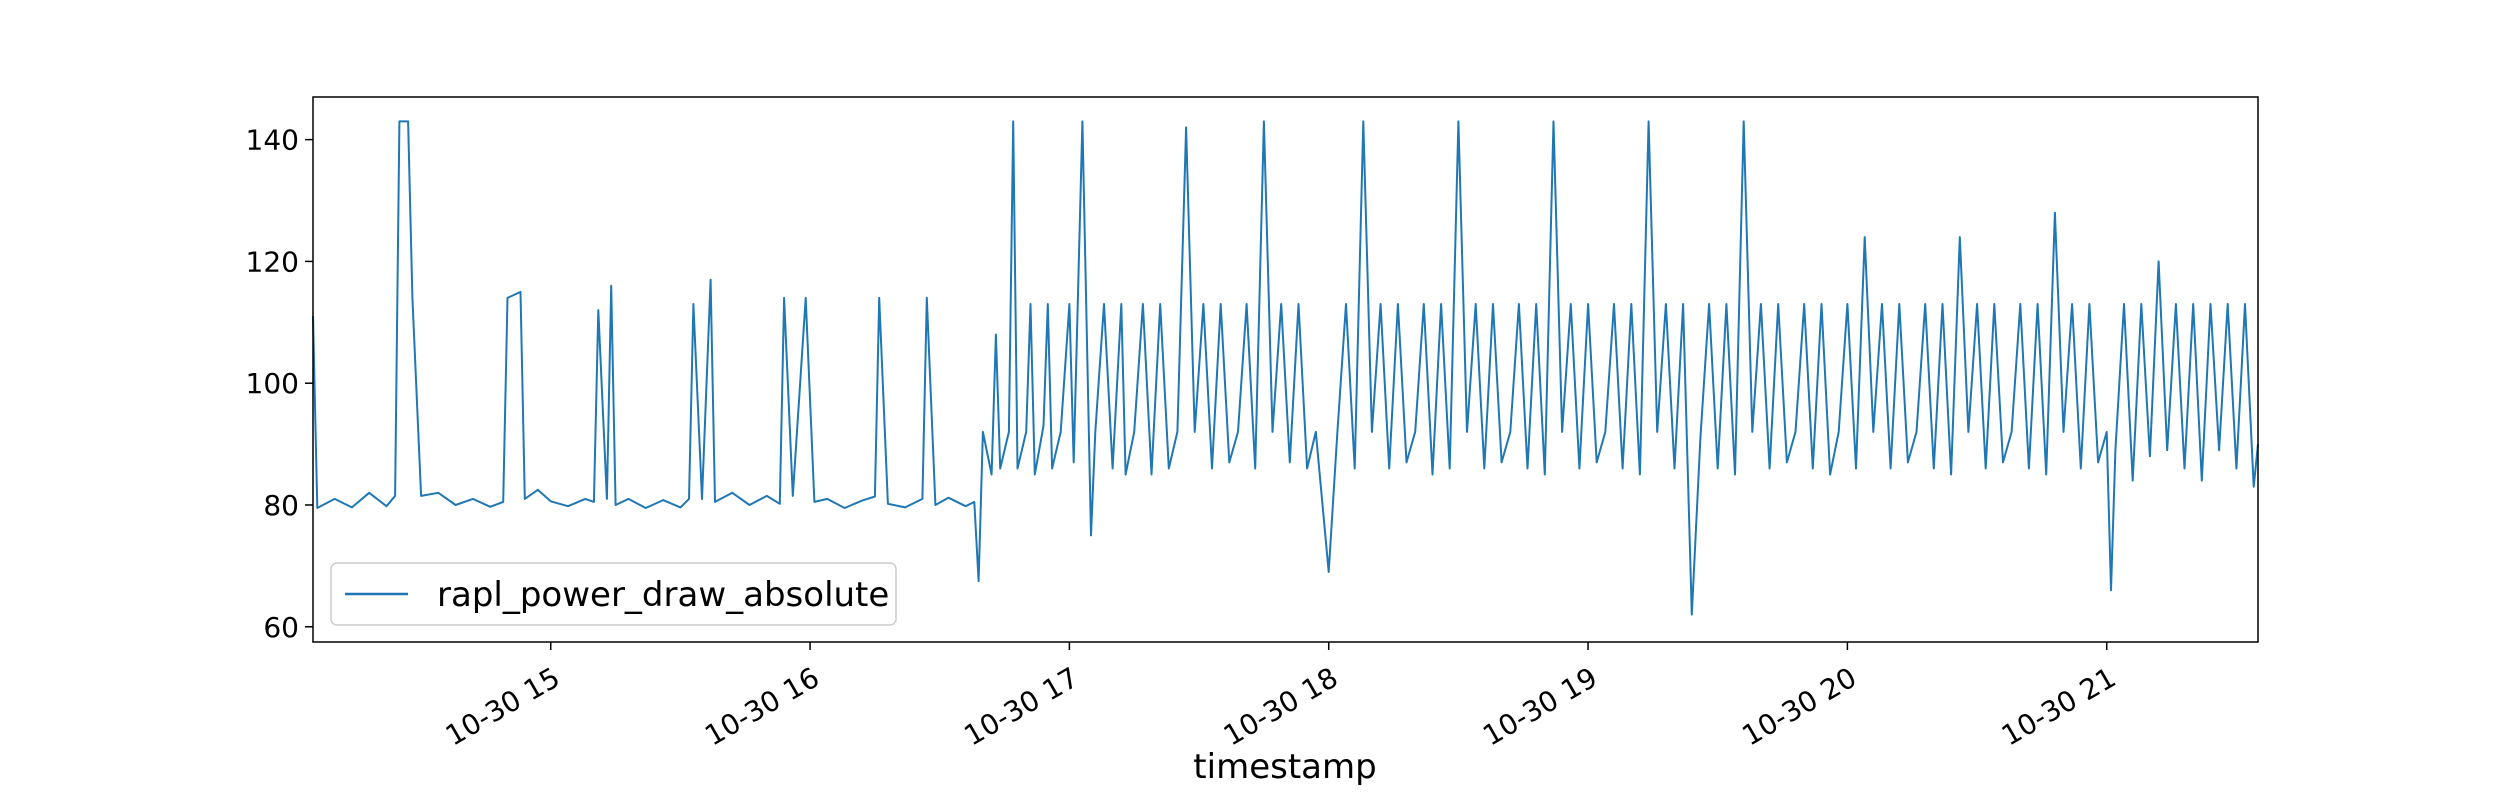  I want to click on y-tick-label: 140, so click(272, 140).